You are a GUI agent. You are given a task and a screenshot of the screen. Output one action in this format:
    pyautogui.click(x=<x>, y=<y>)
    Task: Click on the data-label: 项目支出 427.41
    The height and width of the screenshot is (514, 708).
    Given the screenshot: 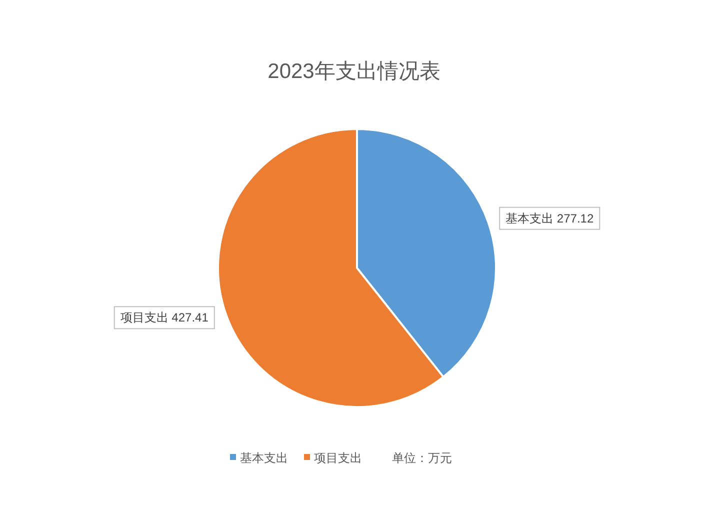 What is the action you would take?
    pyautogui.click(x=164, y=317)
    